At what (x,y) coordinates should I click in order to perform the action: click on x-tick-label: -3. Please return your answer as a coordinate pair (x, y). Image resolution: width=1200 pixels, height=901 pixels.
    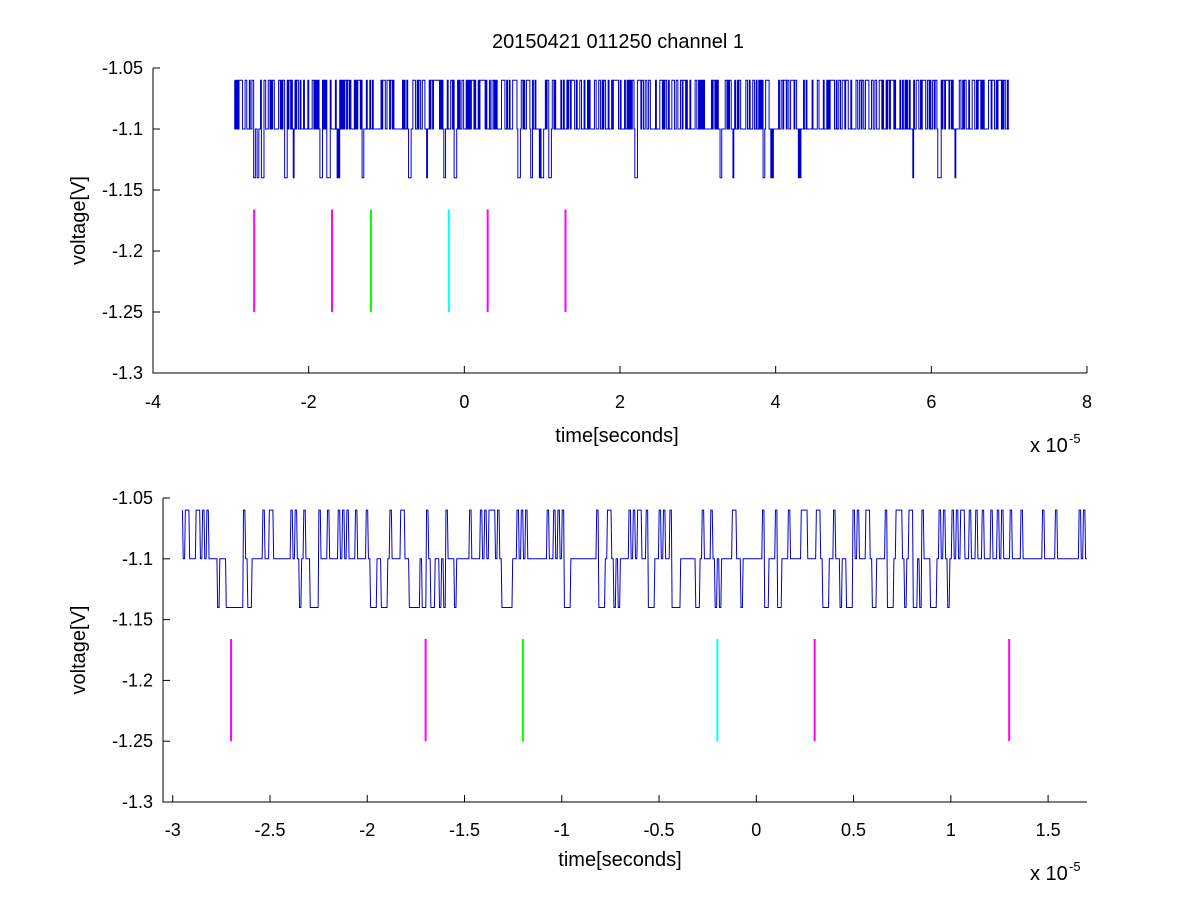
    Looking at the image, I should click on (173, 830).